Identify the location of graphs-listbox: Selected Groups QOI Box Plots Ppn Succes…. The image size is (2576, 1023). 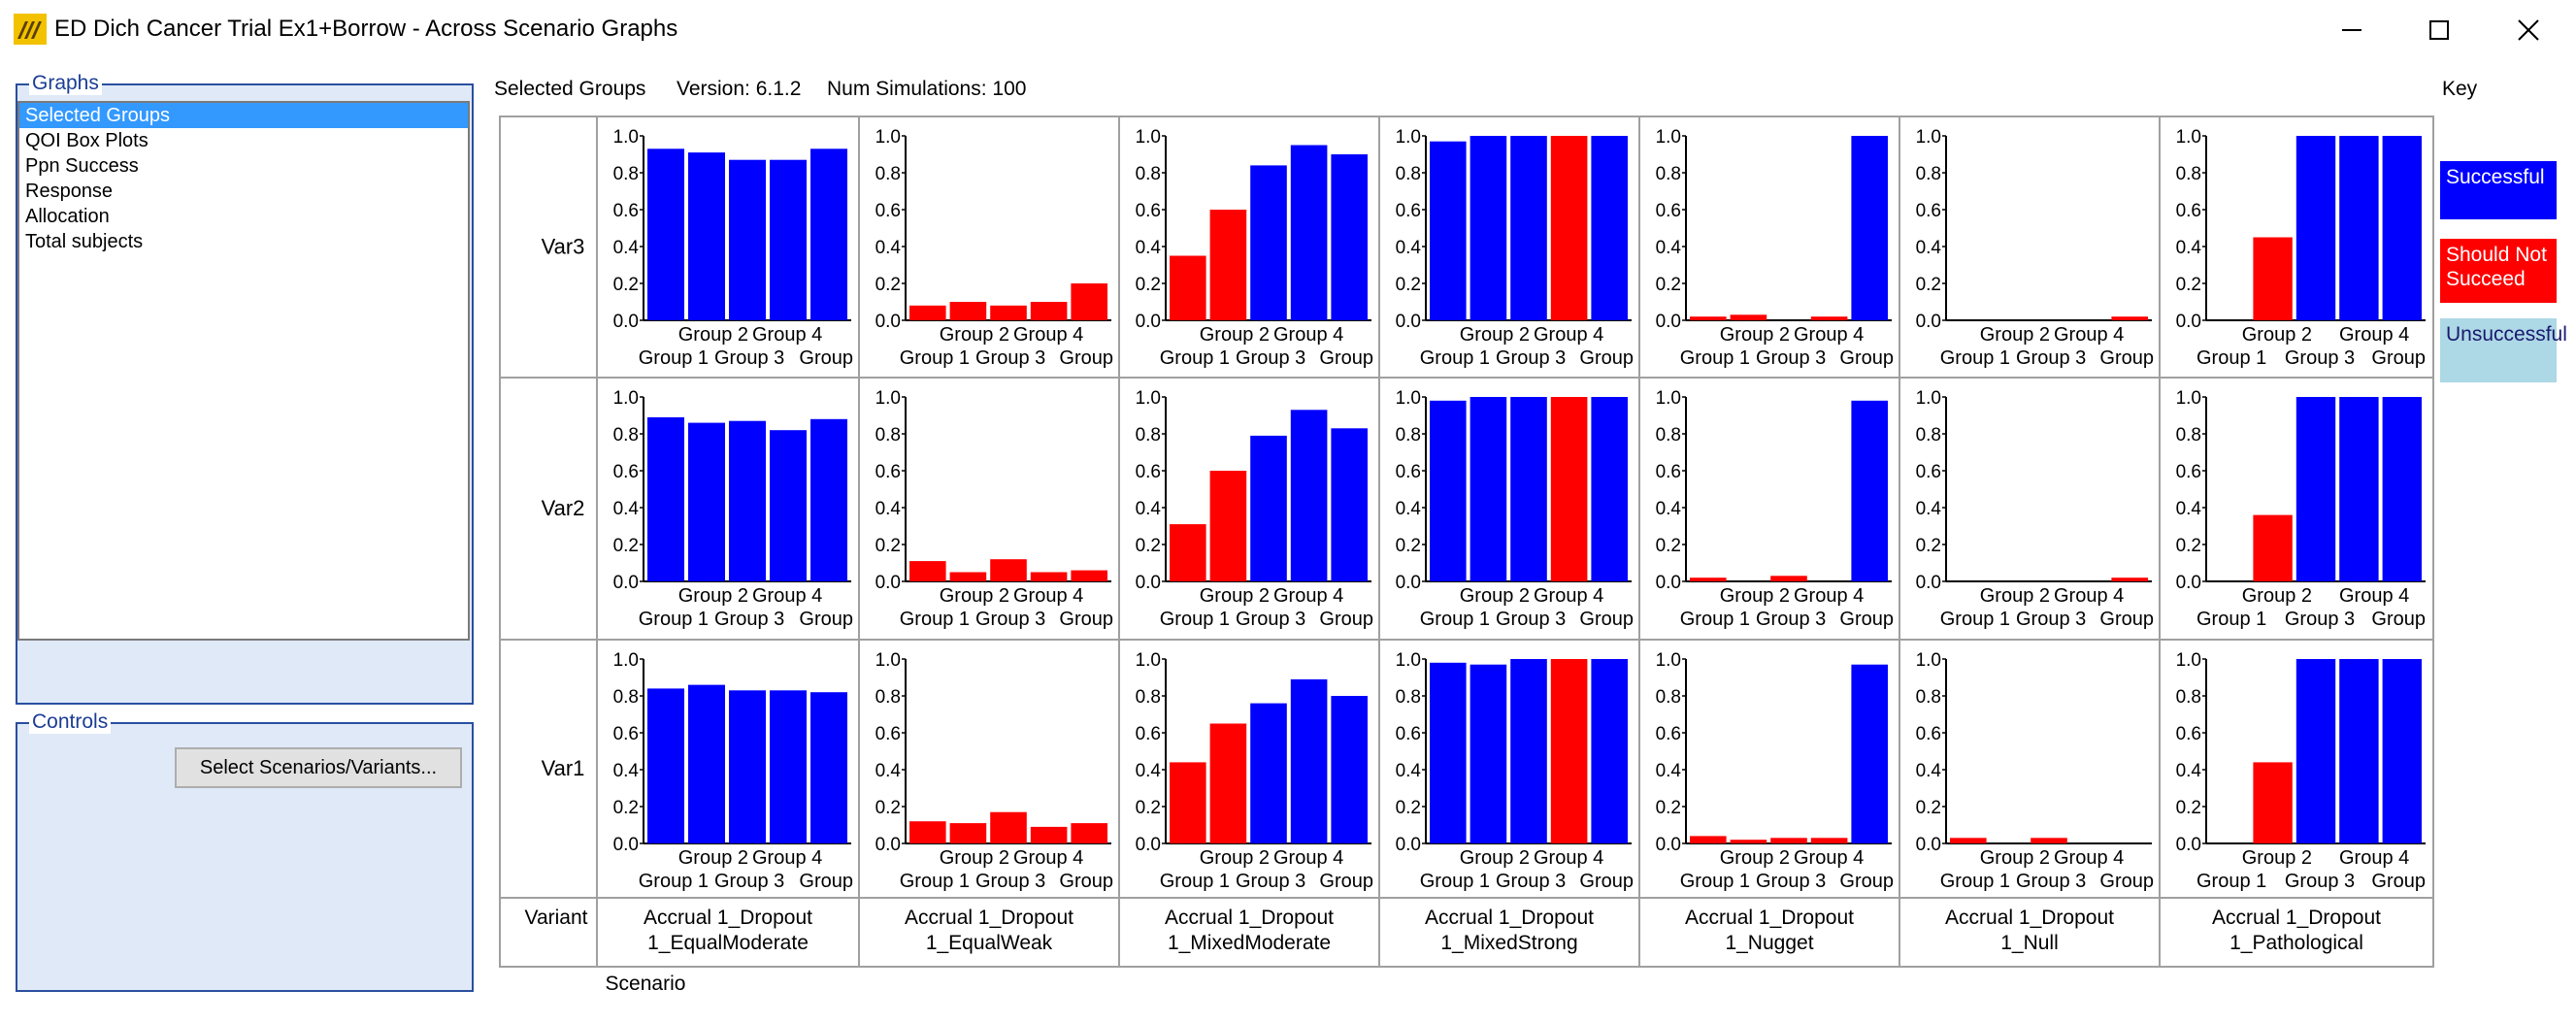
(243, 371).